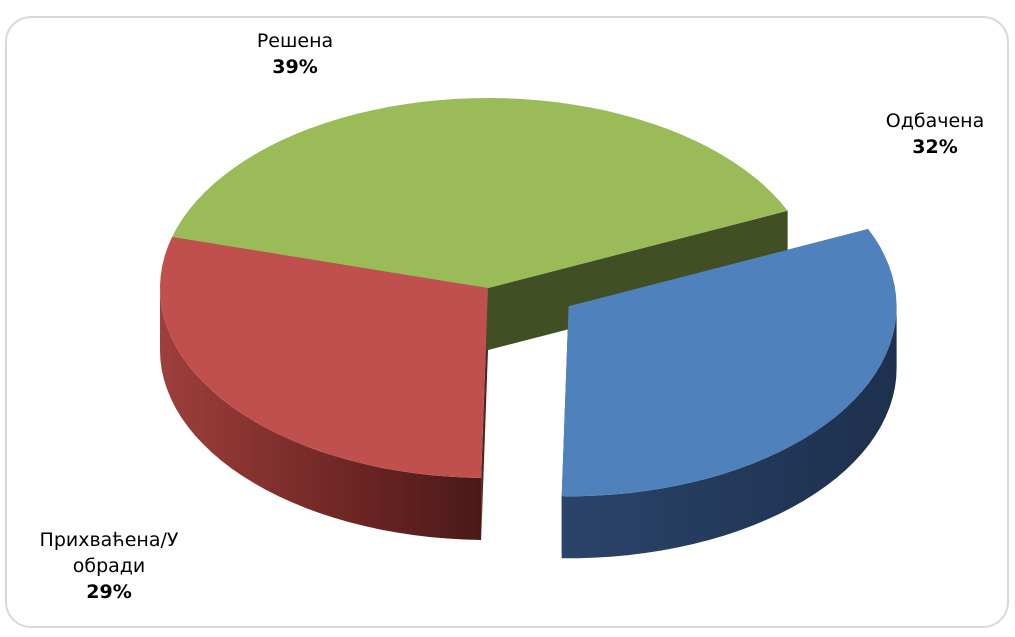 Image resolution: width=1015 pixels, height=637 pixels. I want to click on slice-name-line-1: Прихваћена/У, so click(109, 540).